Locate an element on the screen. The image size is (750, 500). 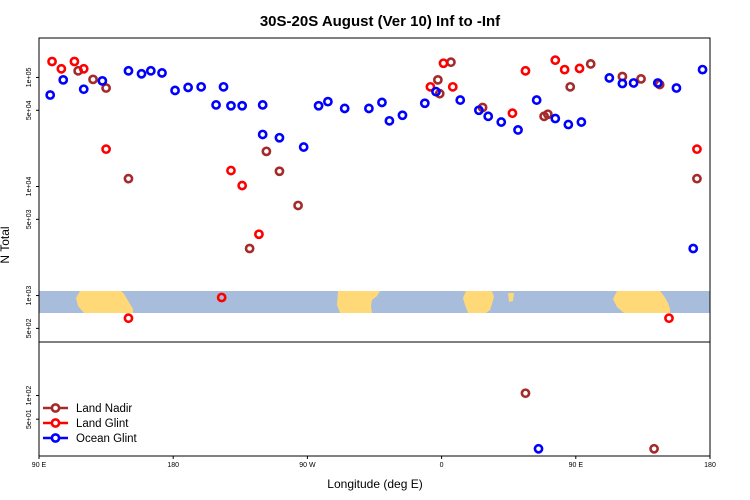
x-tick-label: 90 W is located at coordinates (307, 465).